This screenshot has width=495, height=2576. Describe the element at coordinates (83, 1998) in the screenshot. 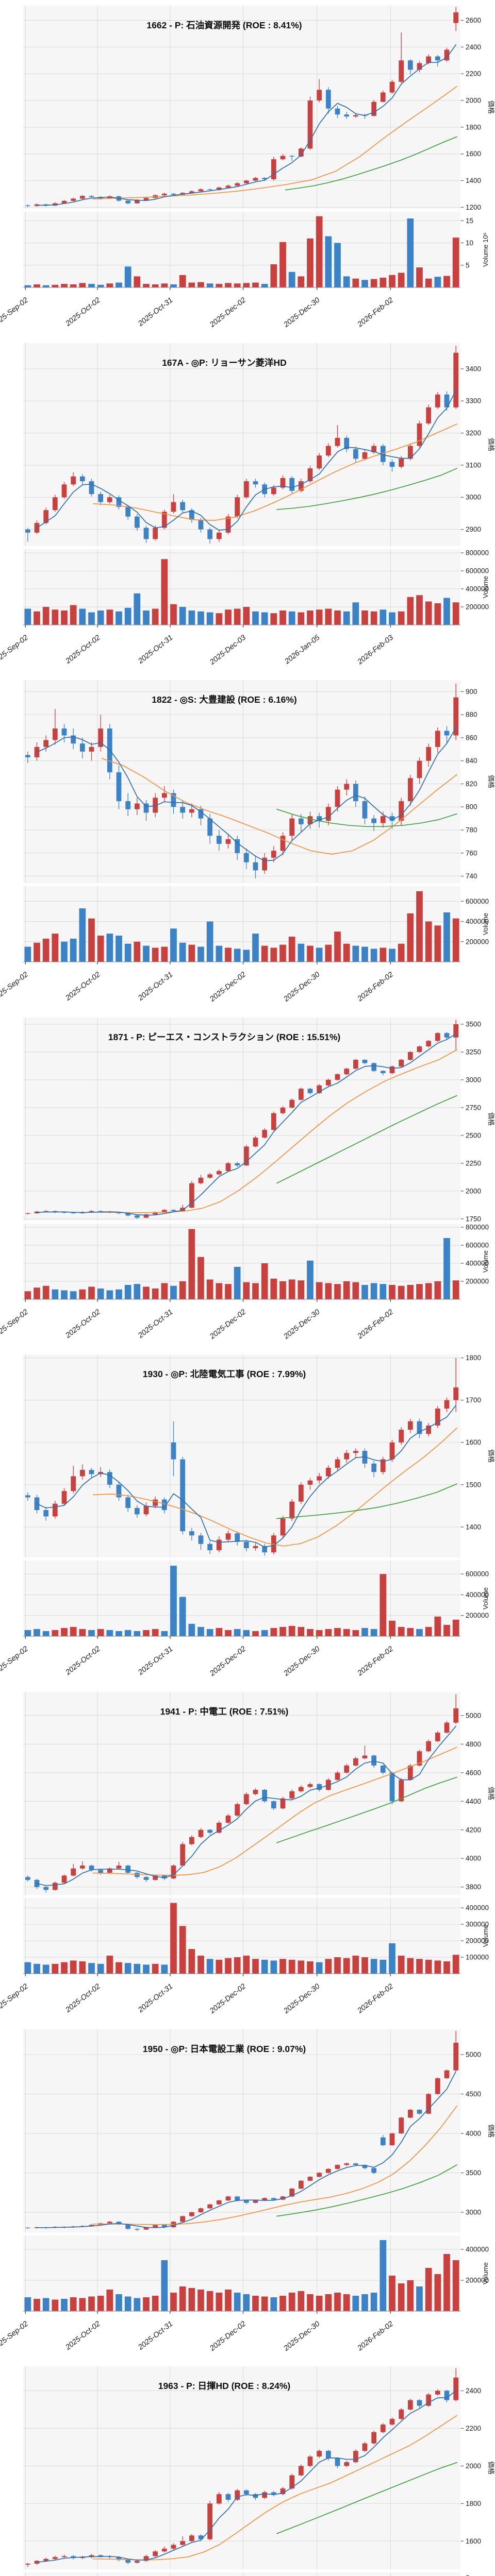

I see `date-tick-label: 2025-Oct-02` at that location.